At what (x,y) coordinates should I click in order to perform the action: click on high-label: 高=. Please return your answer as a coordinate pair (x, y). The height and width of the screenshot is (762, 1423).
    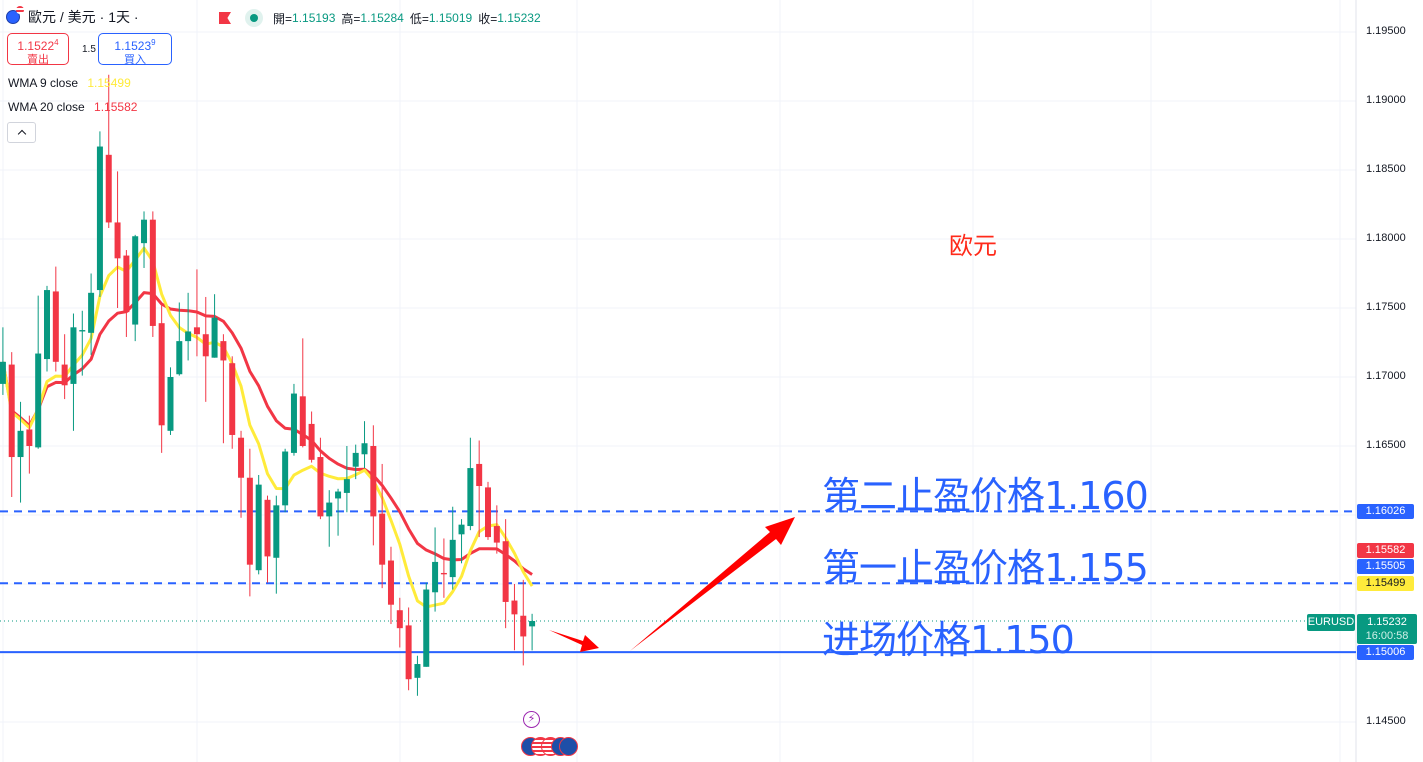
    Looking at the image, I should click on (351, 18).